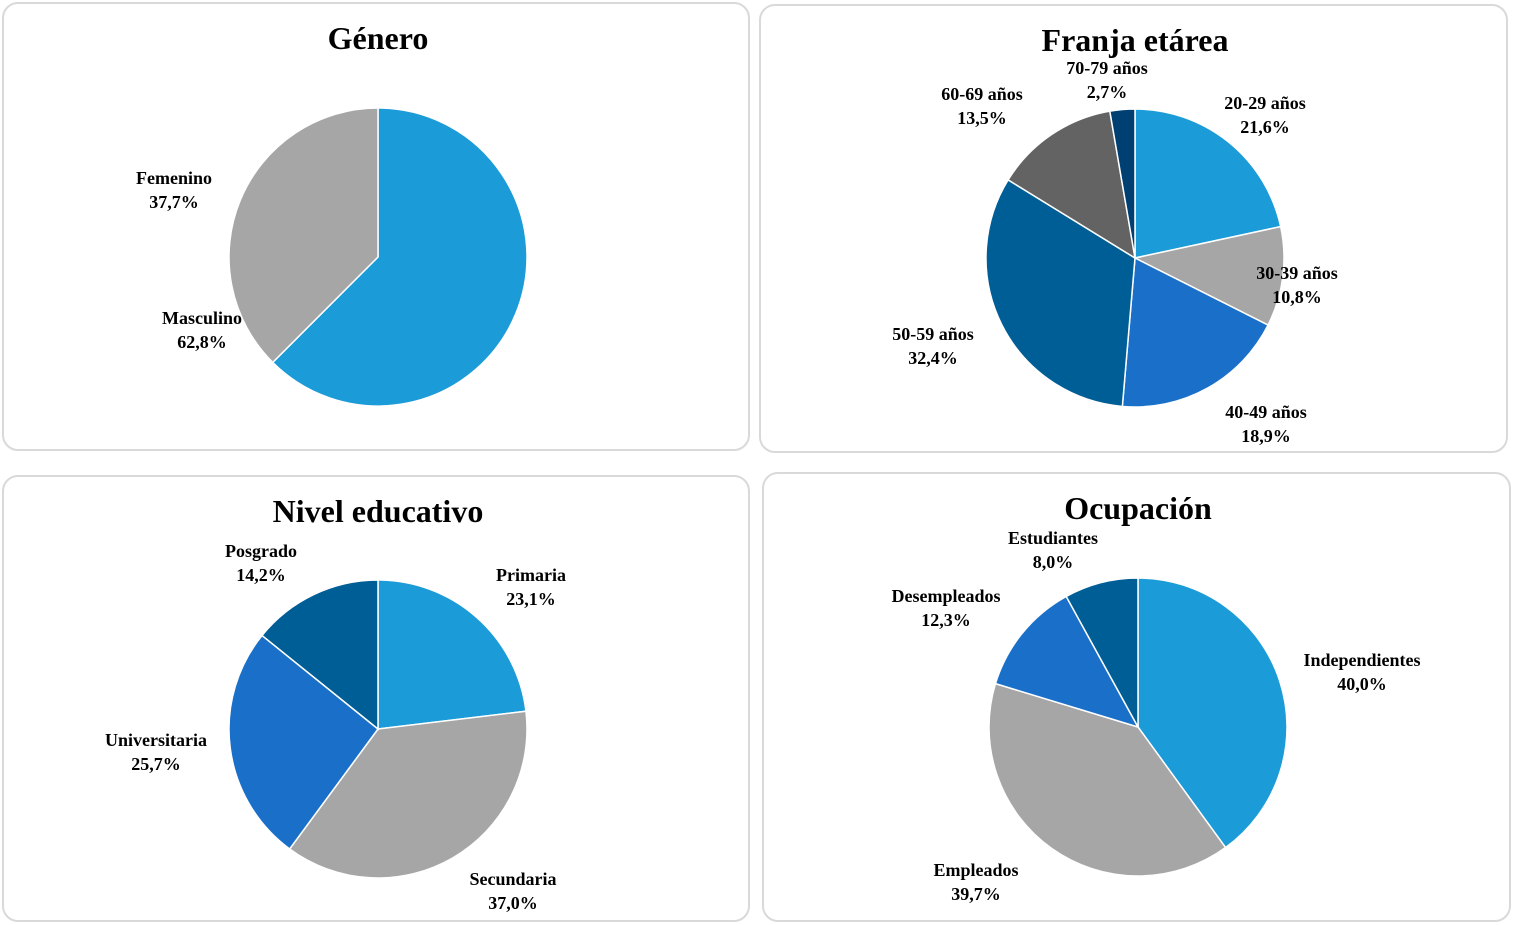 This screenshot has height=925, width=1513. What do you see at coordinates (1122, 183) in the screenshot?
I see `pie-slice-70-79-anos` at bounding box center [1122, 183].